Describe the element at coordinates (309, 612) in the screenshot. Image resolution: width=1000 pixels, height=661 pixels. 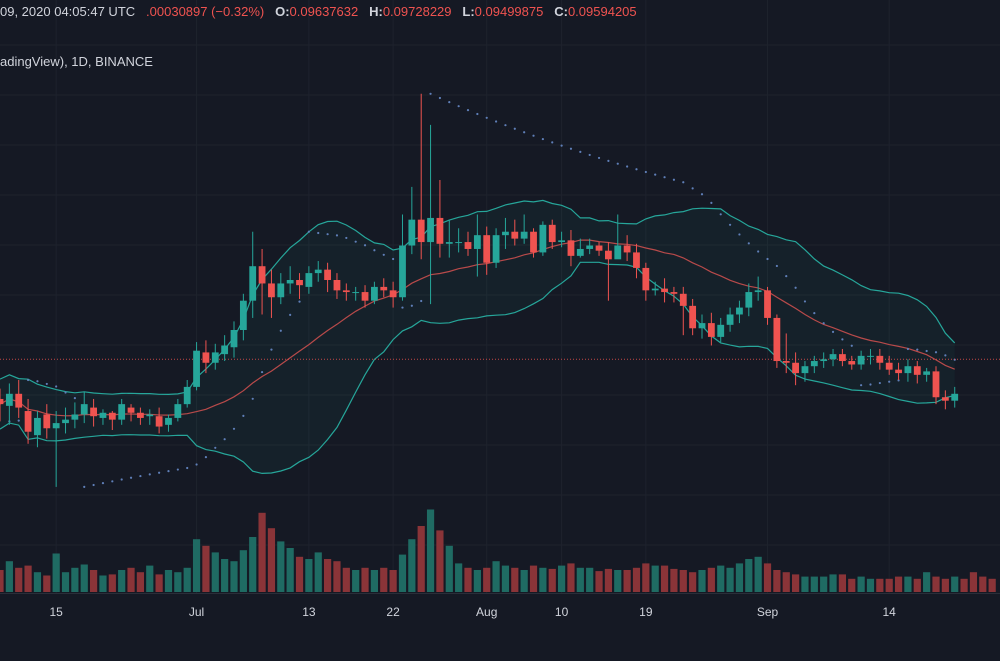
I see `x-tick-label: 13` at that location.